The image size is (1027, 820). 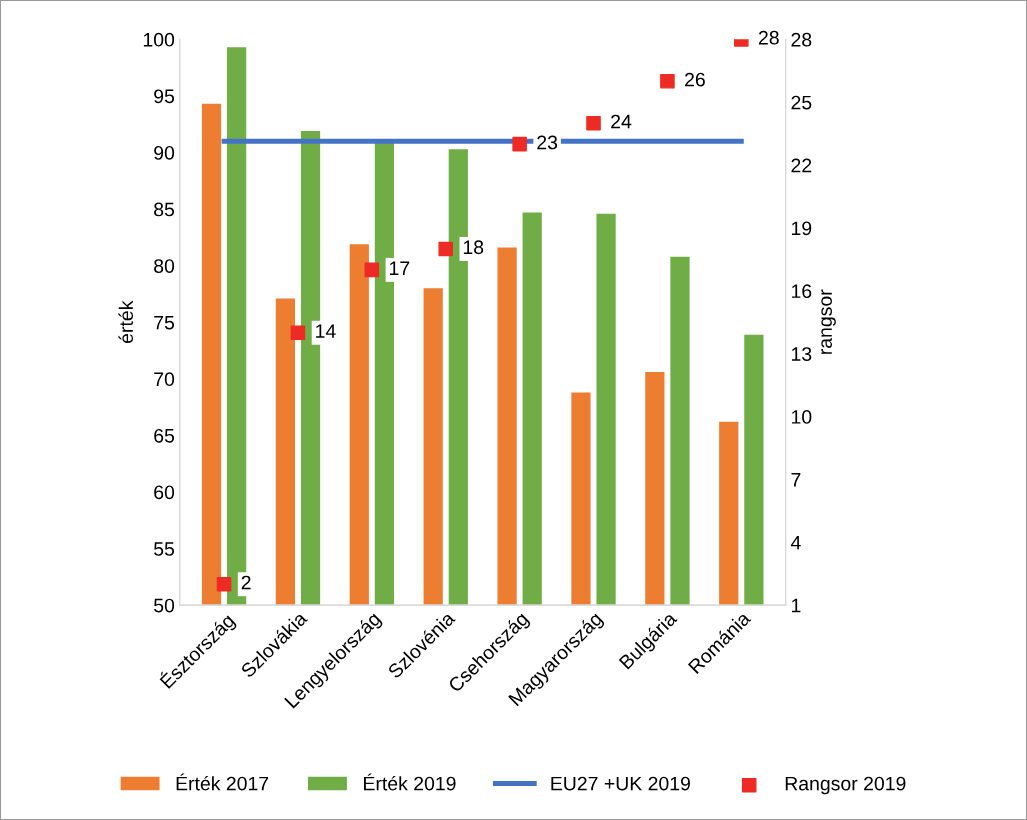 I want to click on y-tick-label: 65, so click(x=164, y=435).